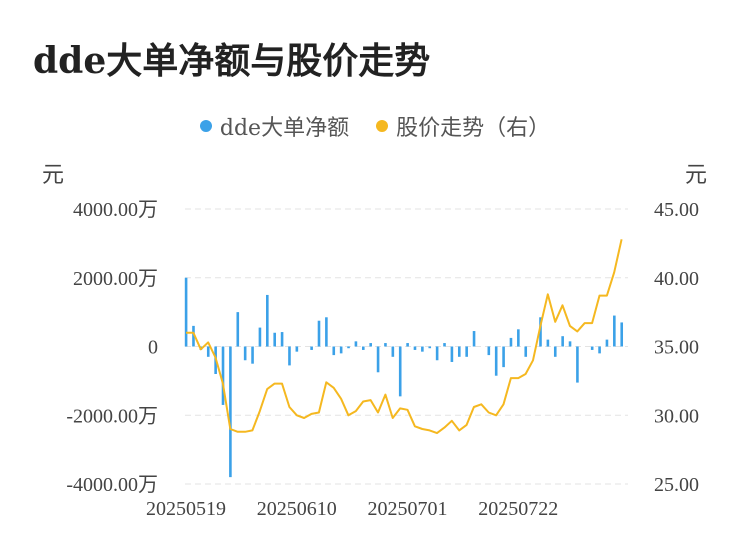  What do you see at coordinates (676, 348) in the screenshot?
I see `right-tick-label: 35.00` at bounding box center [676, 348].